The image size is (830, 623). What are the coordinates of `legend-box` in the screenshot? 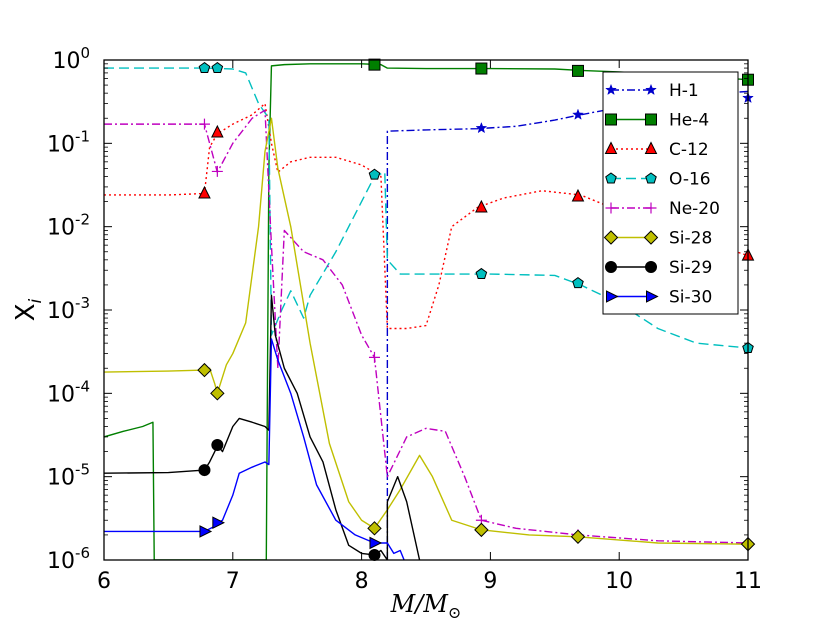 It's located at (670, 193).